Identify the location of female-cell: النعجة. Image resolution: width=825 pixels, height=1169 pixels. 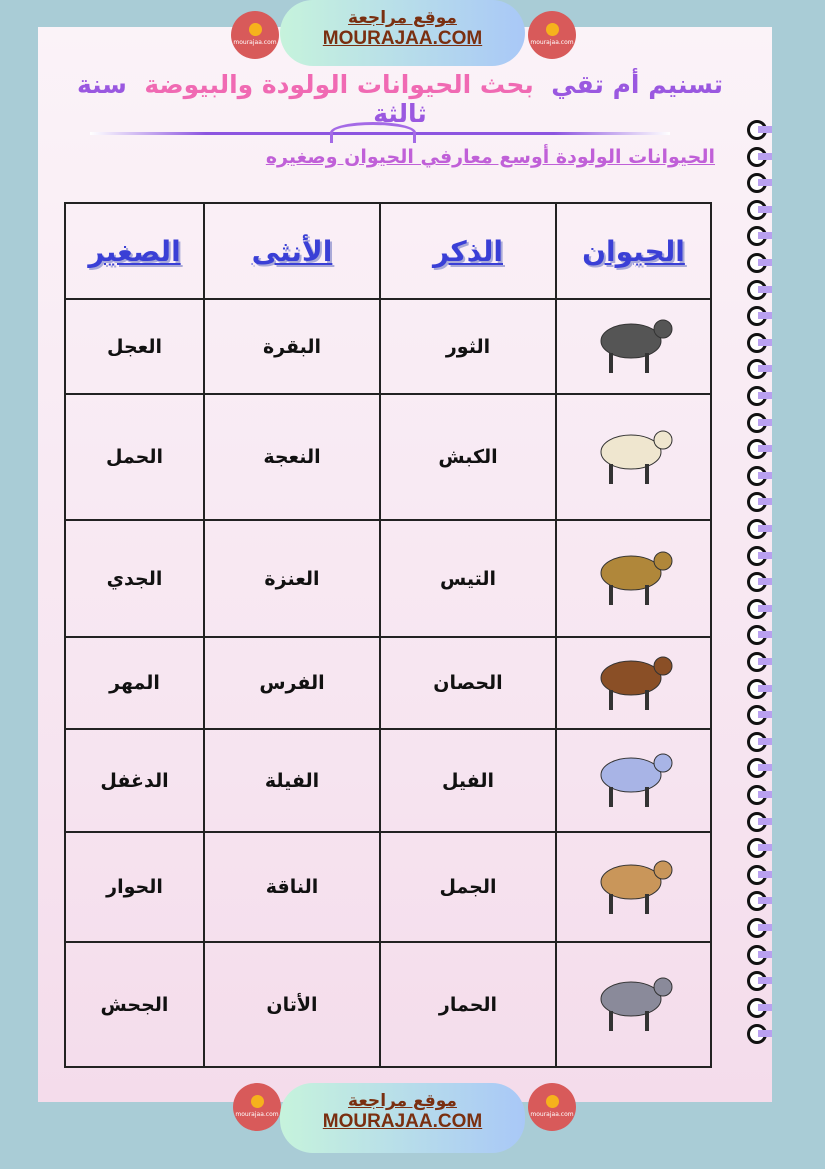
(292, 457).